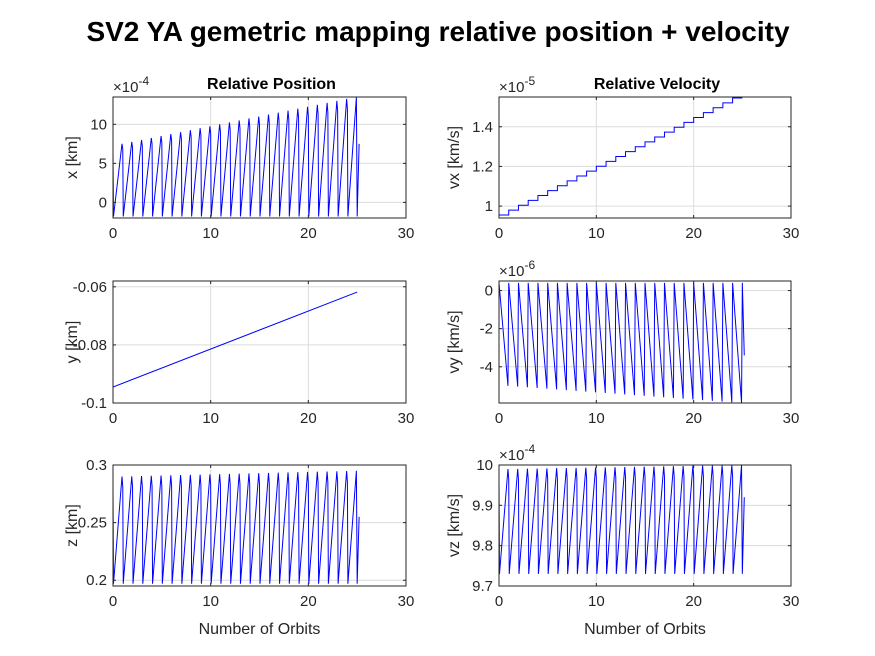 Image resolution: width=875 pixels, height=656 pixels. What do you see at coordinates (517, 269) in the screenshot?
I see `axis-exponent: ×10⁻⁶` at bounding box center [517, 269].